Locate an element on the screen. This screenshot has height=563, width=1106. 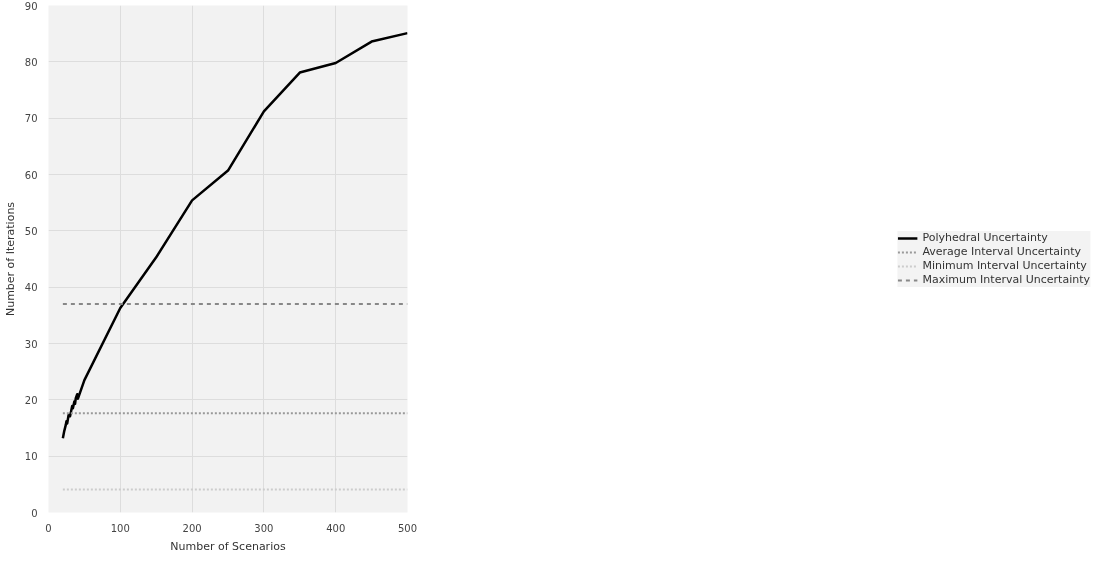
y-axis-title: Number of Iterations is located at coordinates (10, 259).